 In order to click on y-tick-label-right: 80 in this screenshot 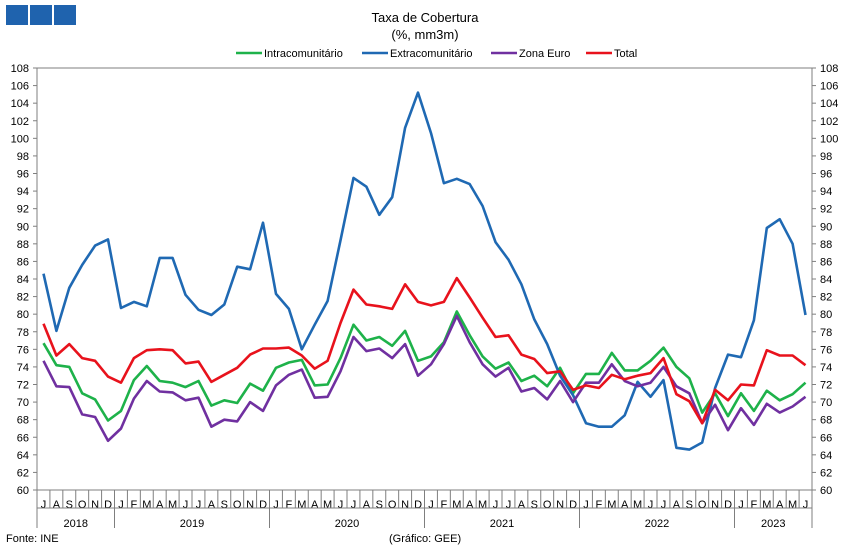, I will do `click(826, 315)`.